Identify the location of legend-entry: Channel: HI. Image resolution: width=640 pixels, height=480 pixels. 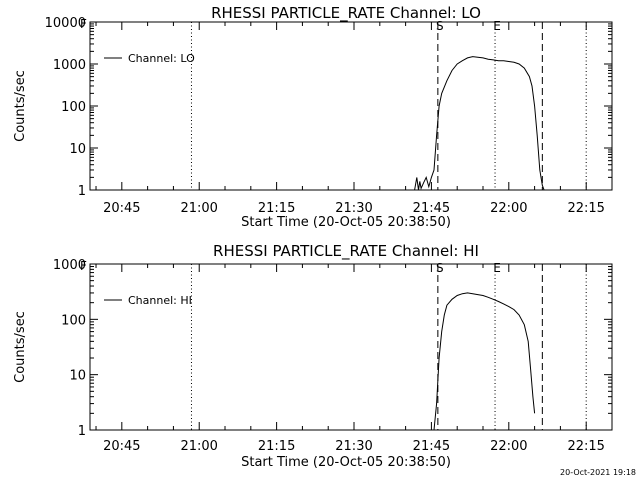
(160, 300).